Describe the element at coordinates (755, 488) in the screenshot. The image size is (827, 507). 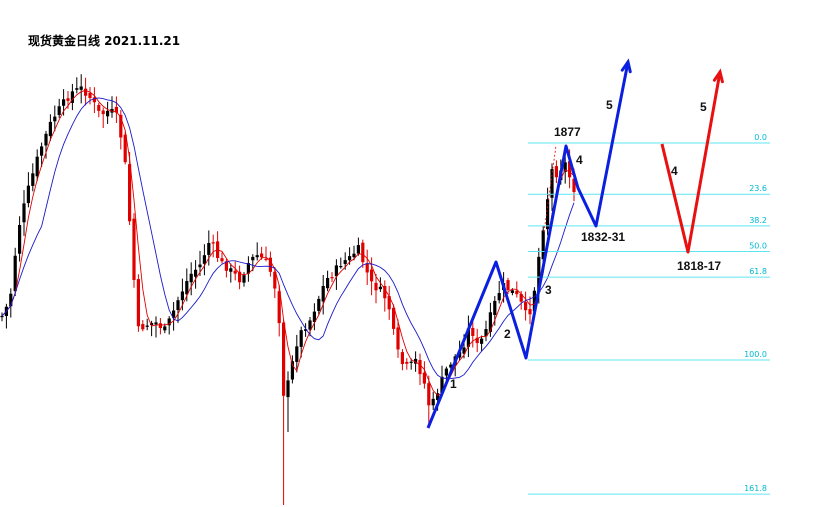
I see `fib-label: 161.8` at that location.